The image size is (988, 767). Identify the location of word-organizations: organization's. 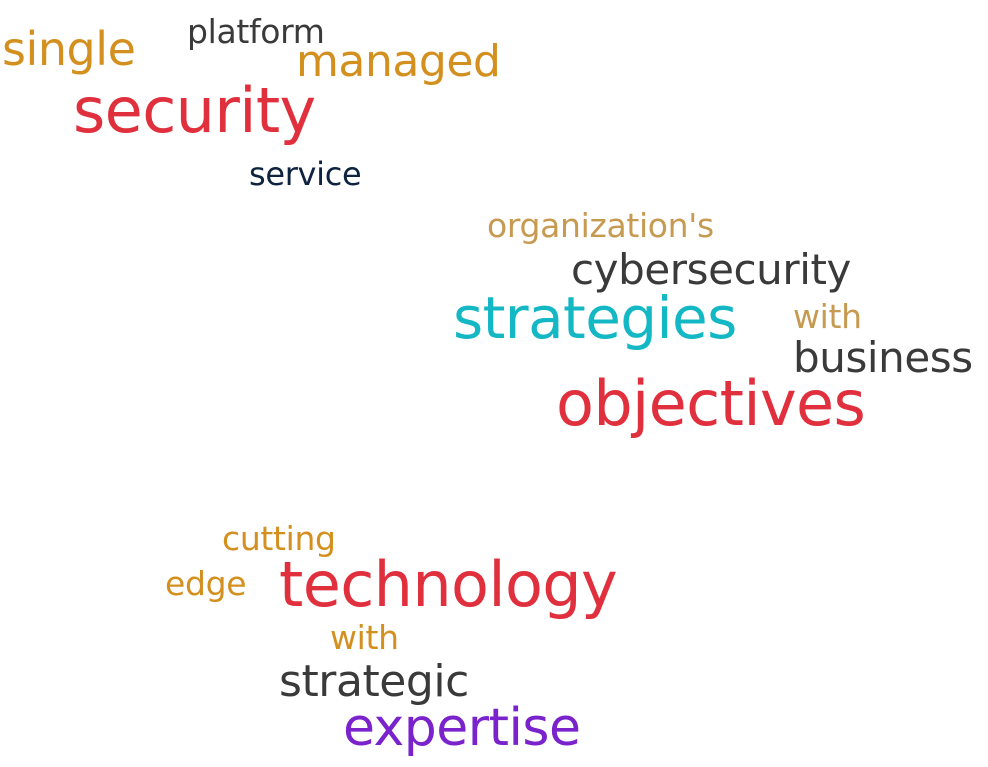
(600, 225).